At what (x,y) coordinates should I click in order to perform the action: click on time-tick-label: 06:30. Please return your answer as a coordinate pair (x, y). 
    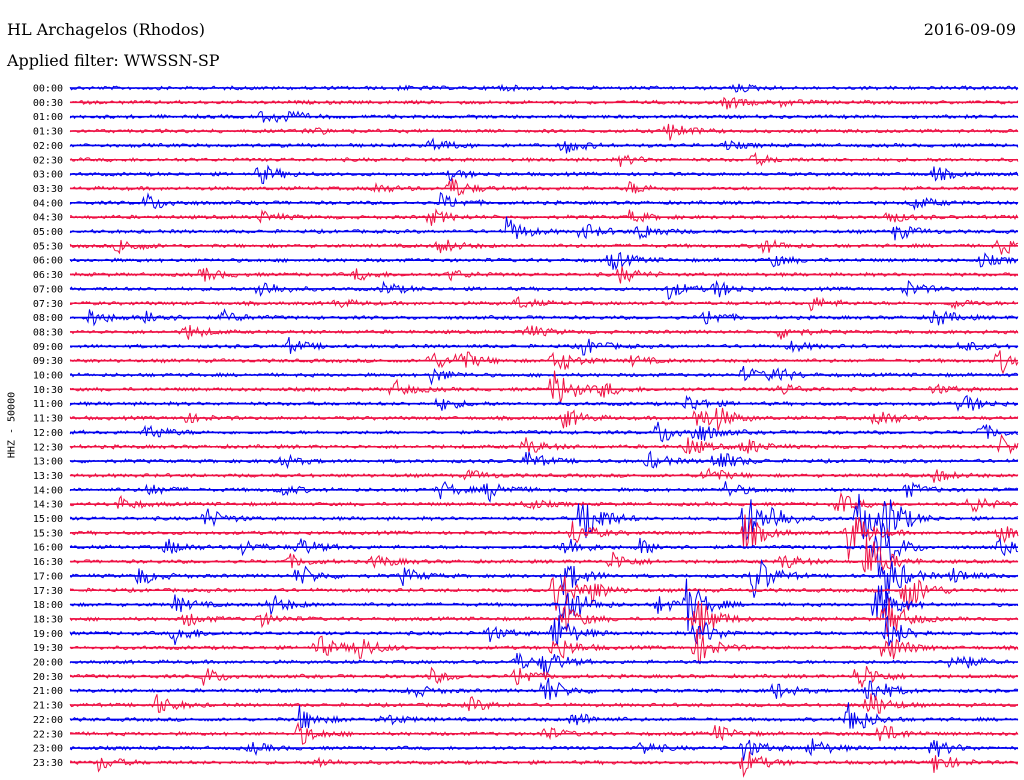
    Looking at the image, I should click on (48, 275).